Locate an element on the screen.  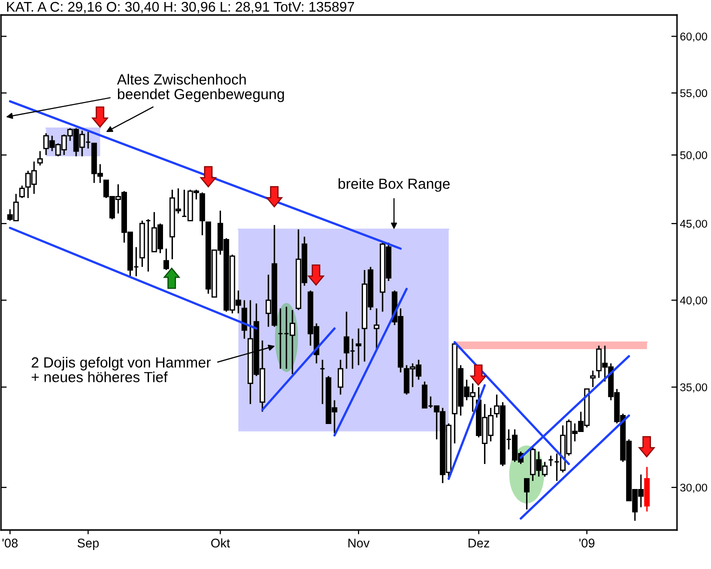
x-tick-label: Dez is located at coordinates (479, 543).